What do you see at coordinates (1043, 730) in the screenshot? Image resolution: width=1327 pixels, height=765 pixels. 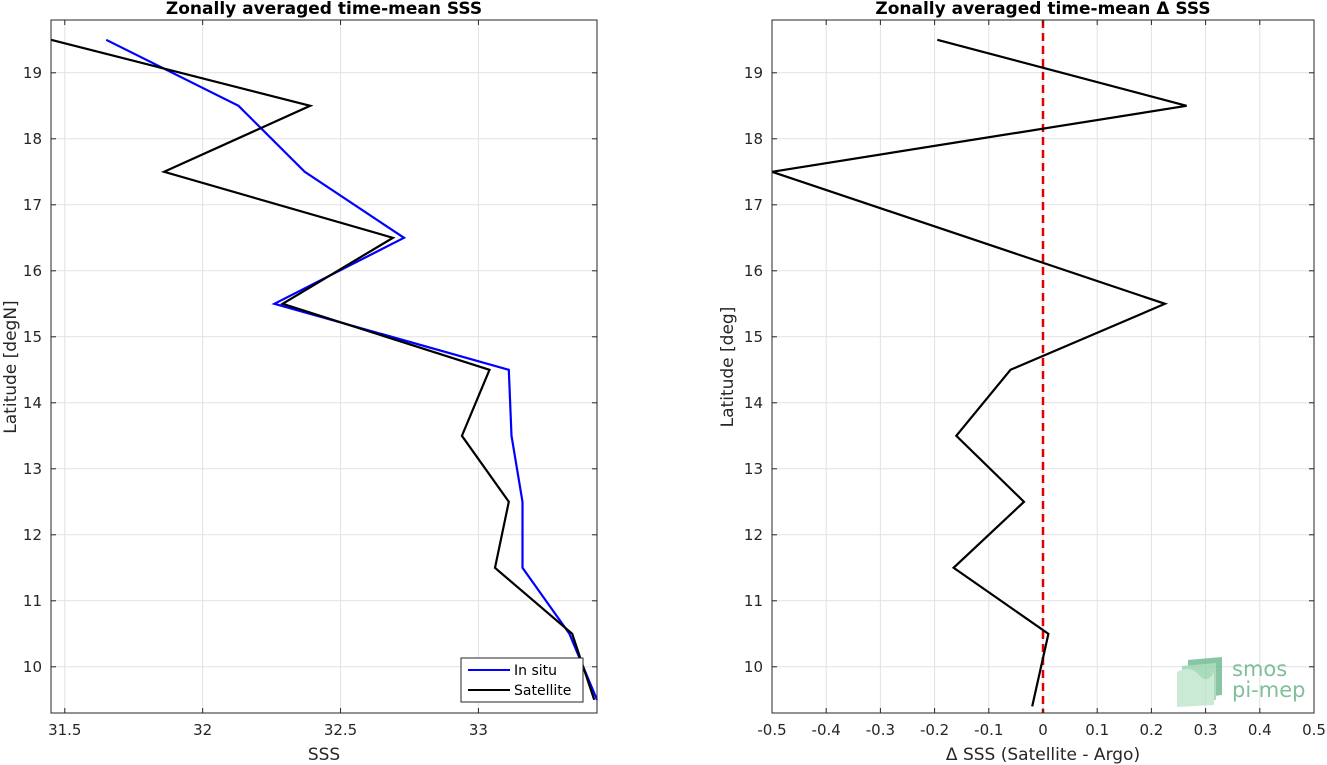 I see `x-tick-label: 0` at bounding box center [1043, 730].